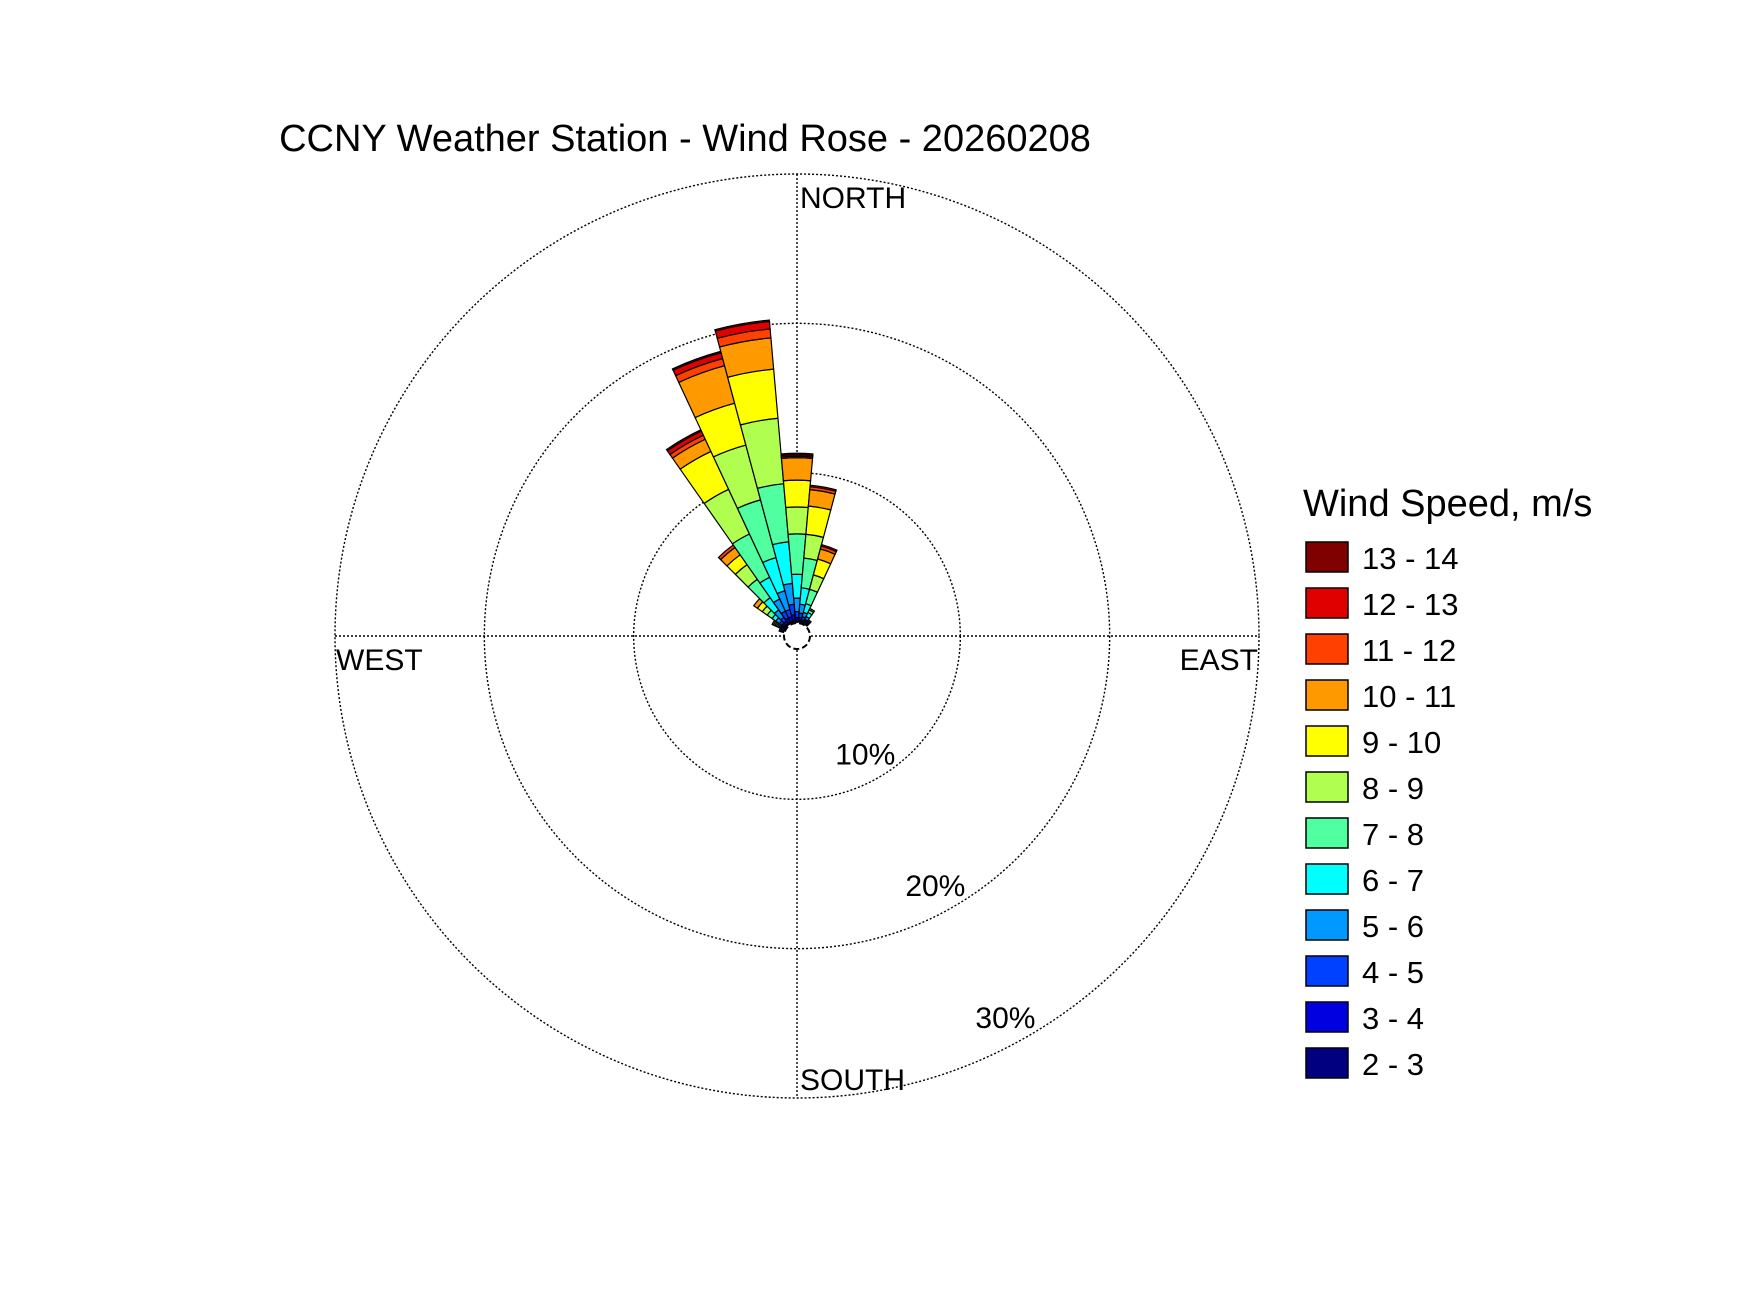  I want to click on east-label: EAST, so click(1219, 660).